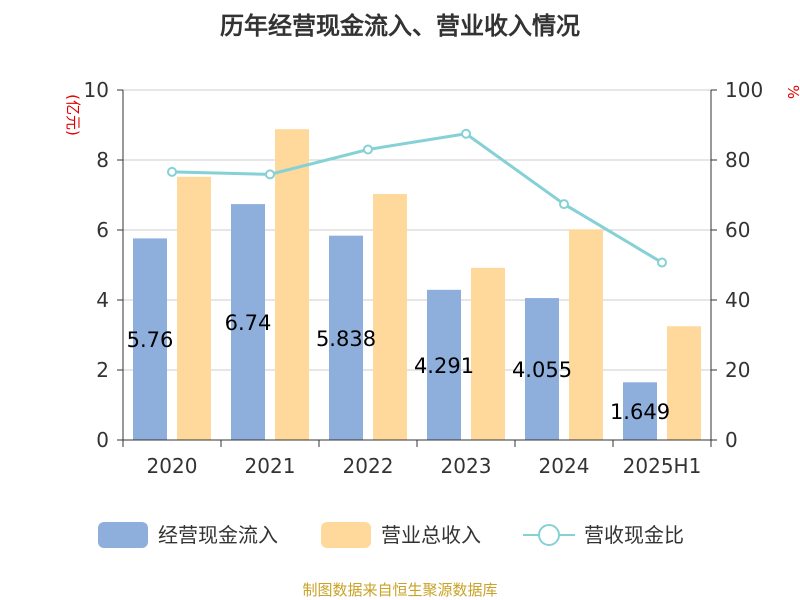  What do you see at coordinates (737, 230) in the screenshot?
I see `right-axis-tick-label: 60` at bounding box center [737, 230].